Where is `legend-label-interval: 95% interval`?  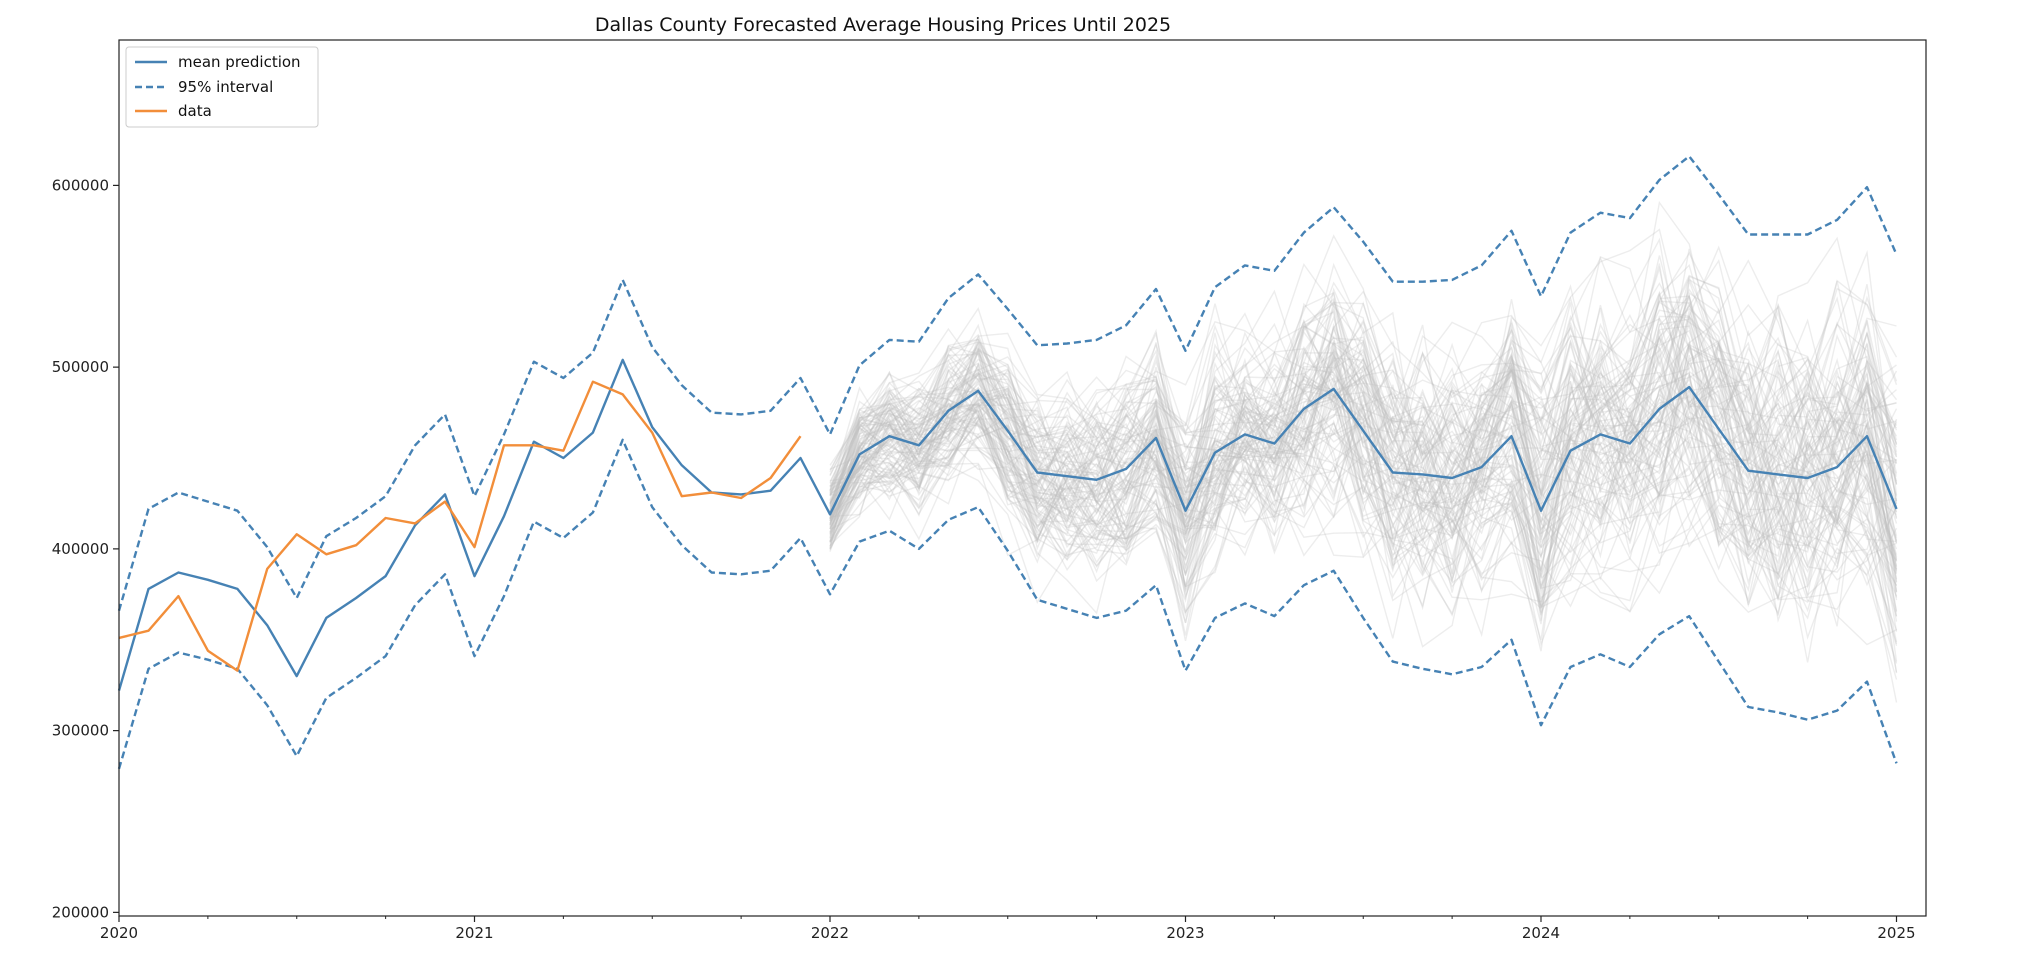
legend-label-interval: 95% interval is located at coordinates (225, 87).